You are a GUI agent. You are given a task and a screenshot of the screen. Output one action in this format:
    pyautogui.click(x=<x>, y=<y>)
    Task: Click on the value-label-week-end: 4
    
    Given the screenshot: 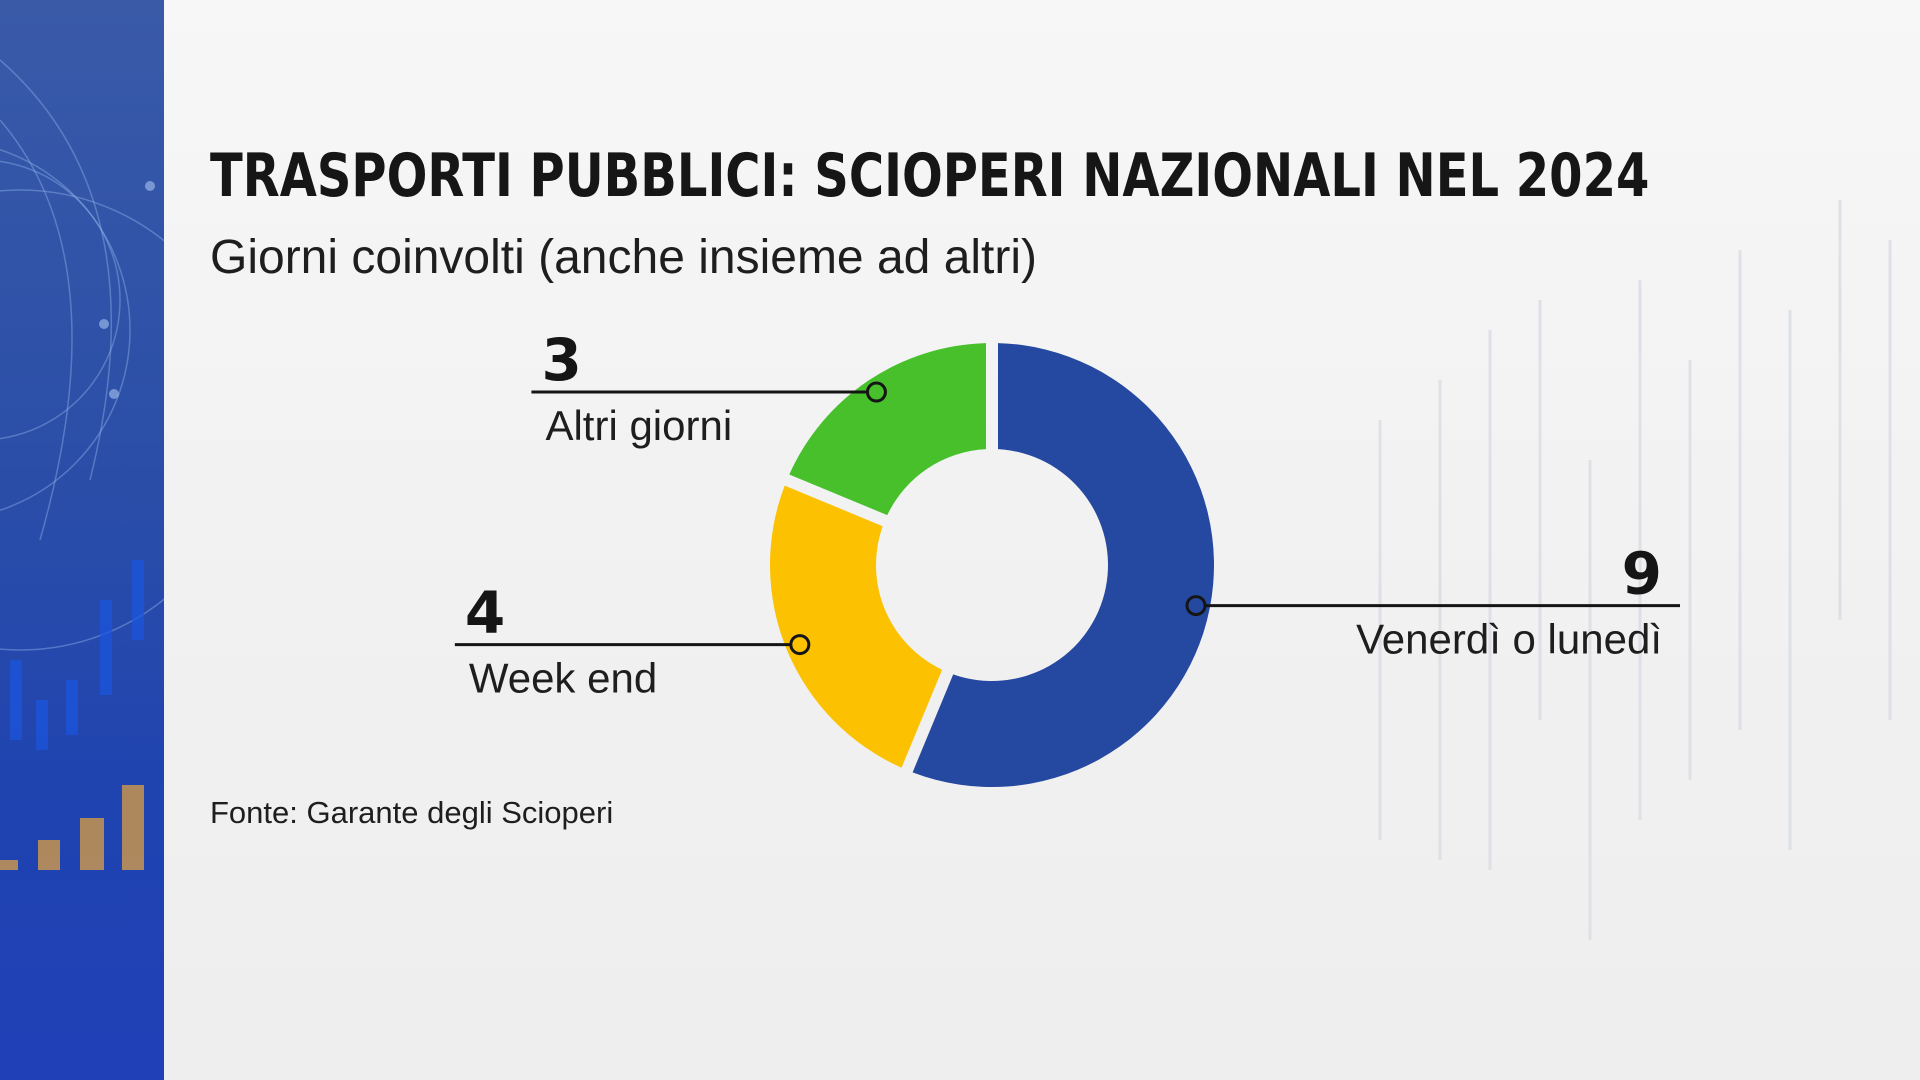 What is the action you would take?
    pyautogui.click(x=485, y=613)
    